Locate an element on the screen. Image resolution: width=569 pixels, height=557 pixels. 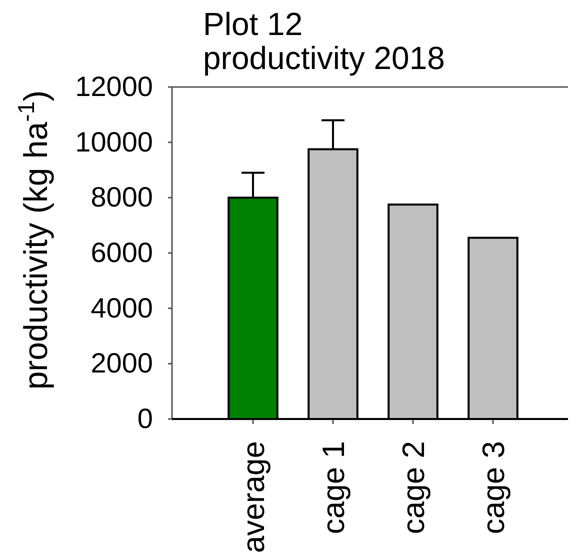
y-tick-label: 10000 is located at coordinates (114, 142).